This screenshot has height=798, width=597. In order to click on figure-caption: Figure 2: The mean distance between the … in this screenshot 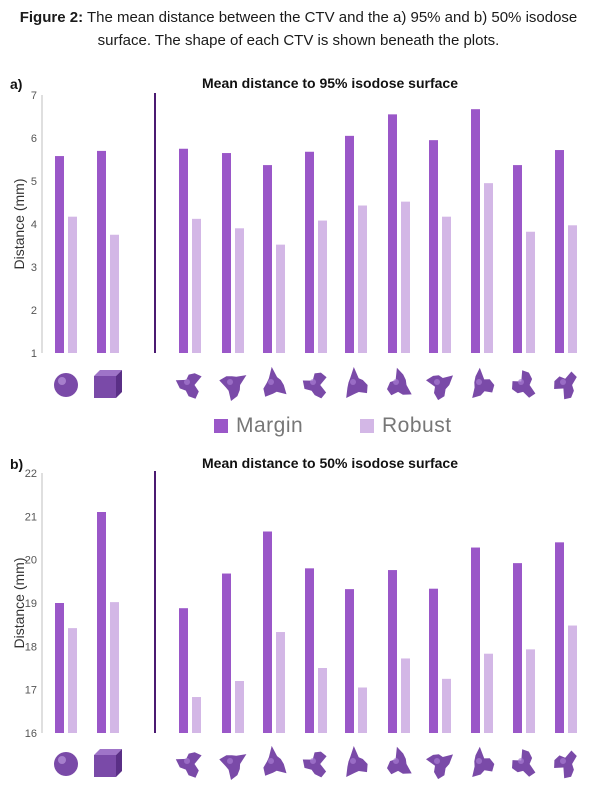, I will do `click(298, 29)`.